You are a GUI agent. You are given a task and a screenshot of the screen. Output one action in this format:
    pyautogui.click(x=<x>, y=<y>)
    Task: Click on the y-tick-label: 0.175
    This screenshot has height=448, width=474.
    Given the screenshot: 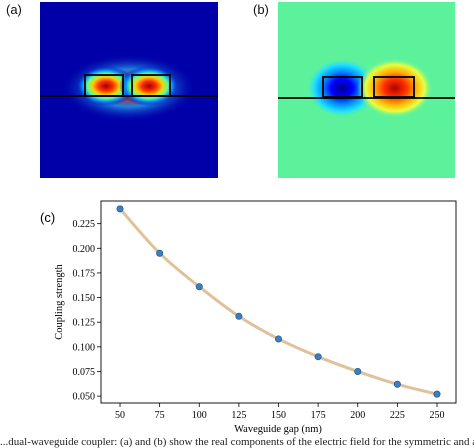 What is the action you would take?
    pyautogui.click(x=84, y=273)
    